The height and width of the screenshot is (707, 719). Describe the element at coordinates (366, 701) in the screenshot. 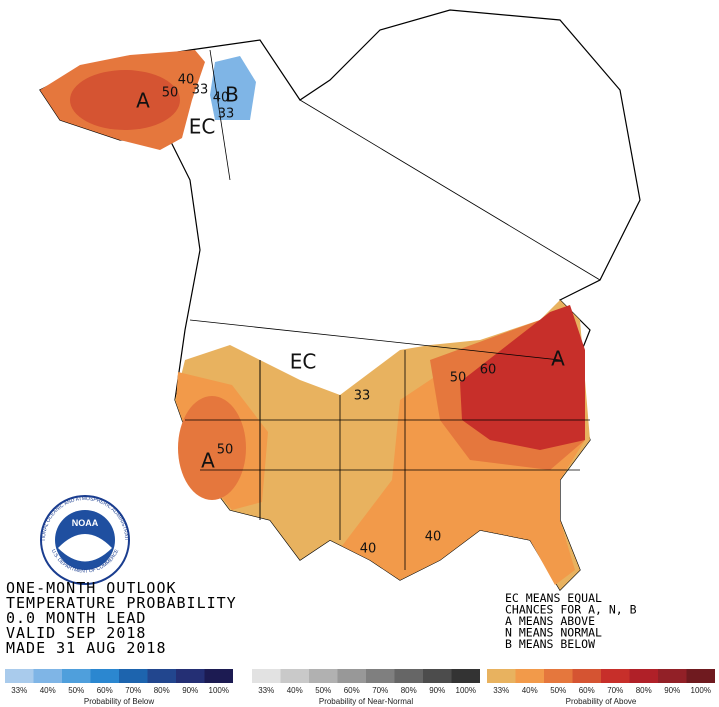

I see `legend-title: Probability of Near-Normal` at that location.